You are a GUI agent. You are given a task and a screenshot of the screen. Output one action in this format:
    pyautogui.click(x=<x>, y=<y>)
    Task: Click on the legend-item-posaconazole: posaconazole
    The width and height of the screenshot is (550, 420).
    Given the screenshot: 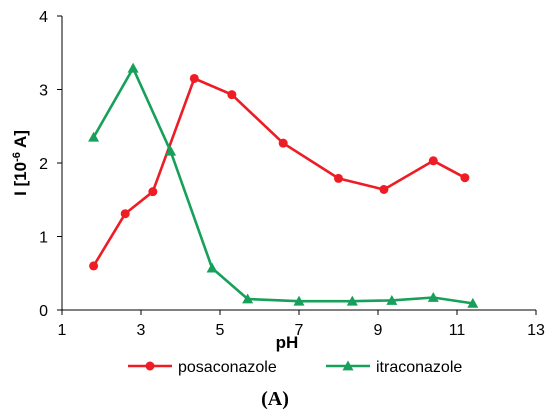 What is the action you would take?
    pyautogui.click(x=202, y=367)
    